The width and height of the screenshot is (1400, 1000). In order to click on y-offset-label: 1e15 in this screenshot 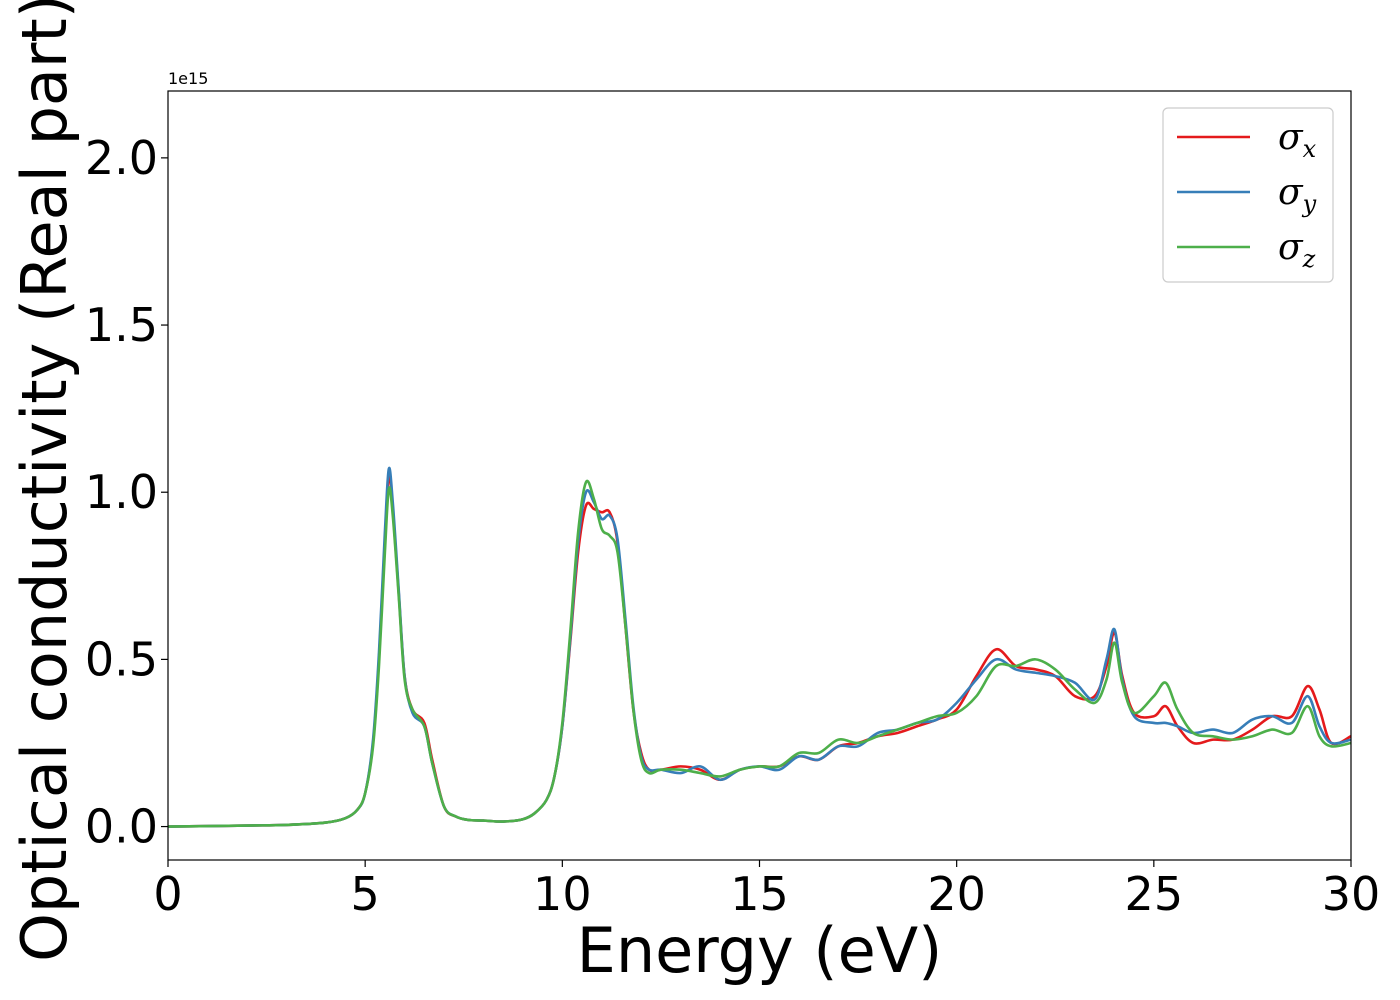, I will do `click(188, 78)`.